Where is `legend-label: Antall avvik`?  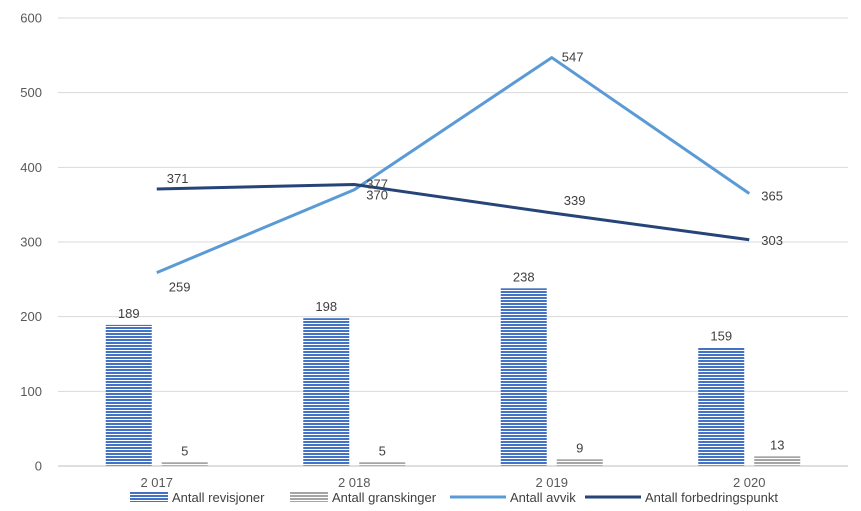
legend-label: Antall avvik is located at coordinates (543, 497).